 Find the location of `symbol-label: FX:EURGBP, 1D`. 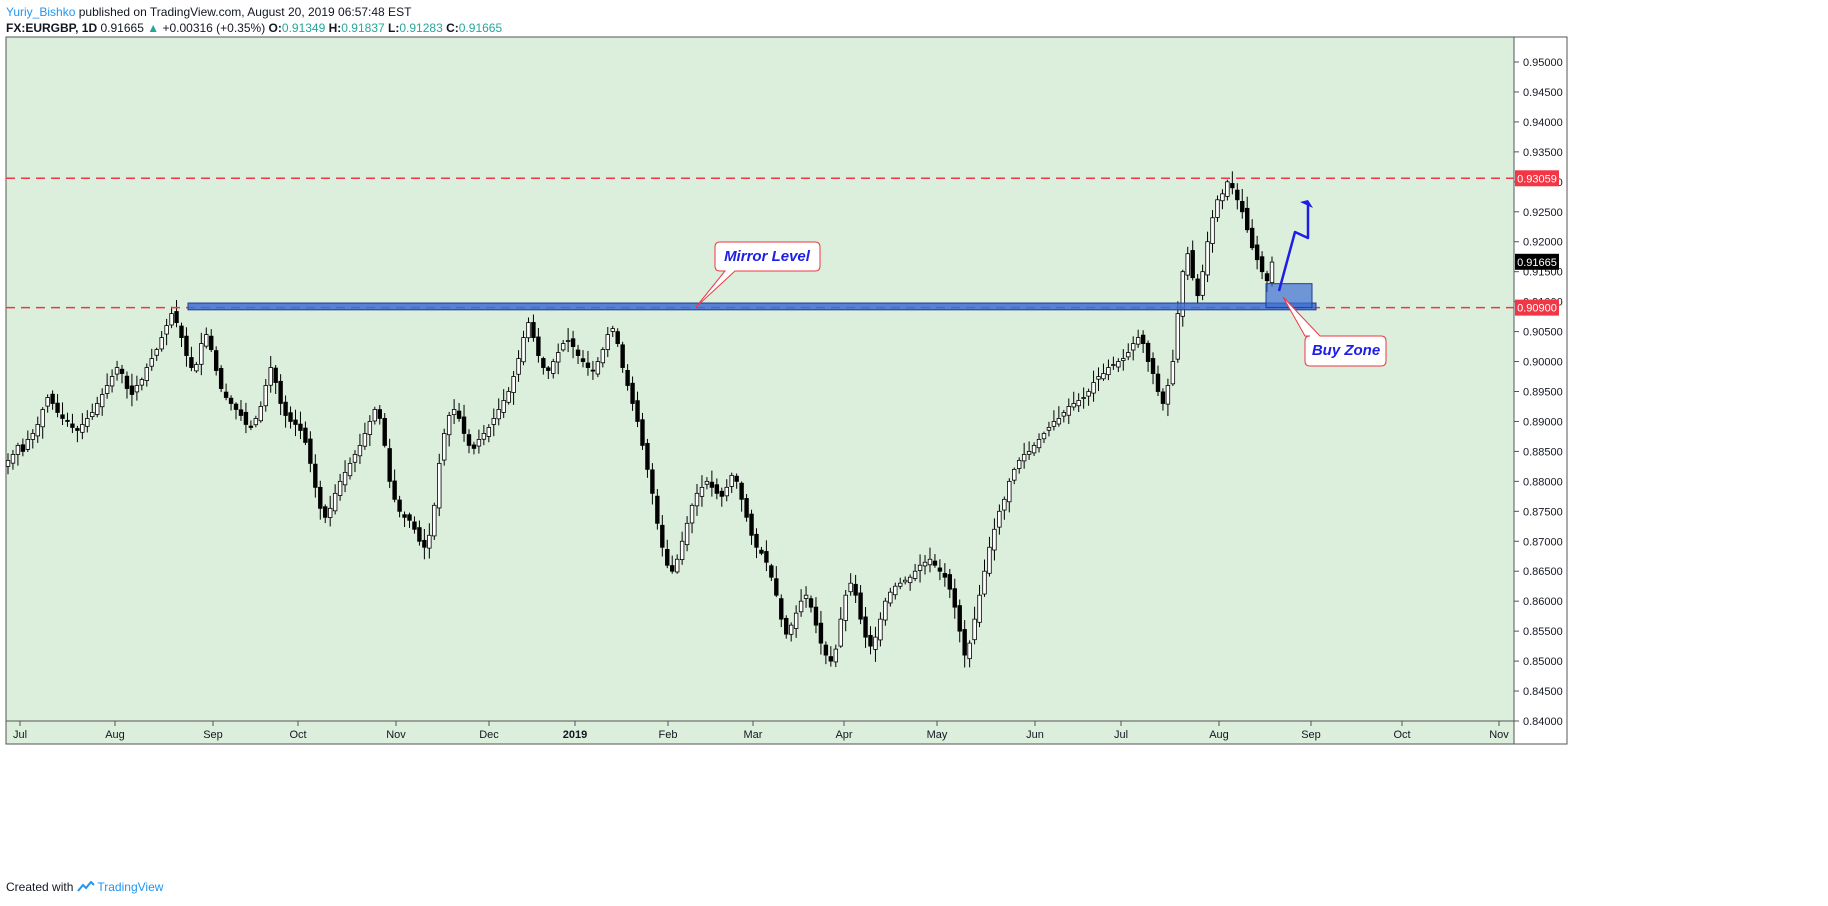

symbol-label: FX:EURGBP, 1D is located at coordinates (52, 28).